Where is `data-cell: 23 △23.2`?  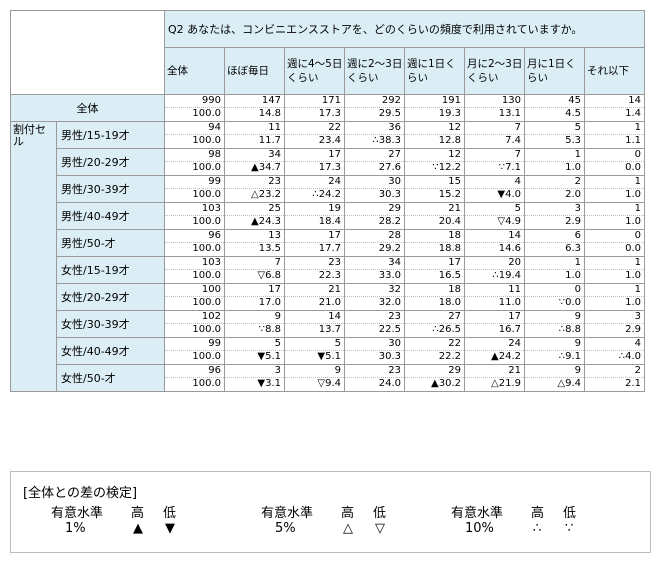
data-cell: 23 △23.2 is located at coordinates (254, 189).